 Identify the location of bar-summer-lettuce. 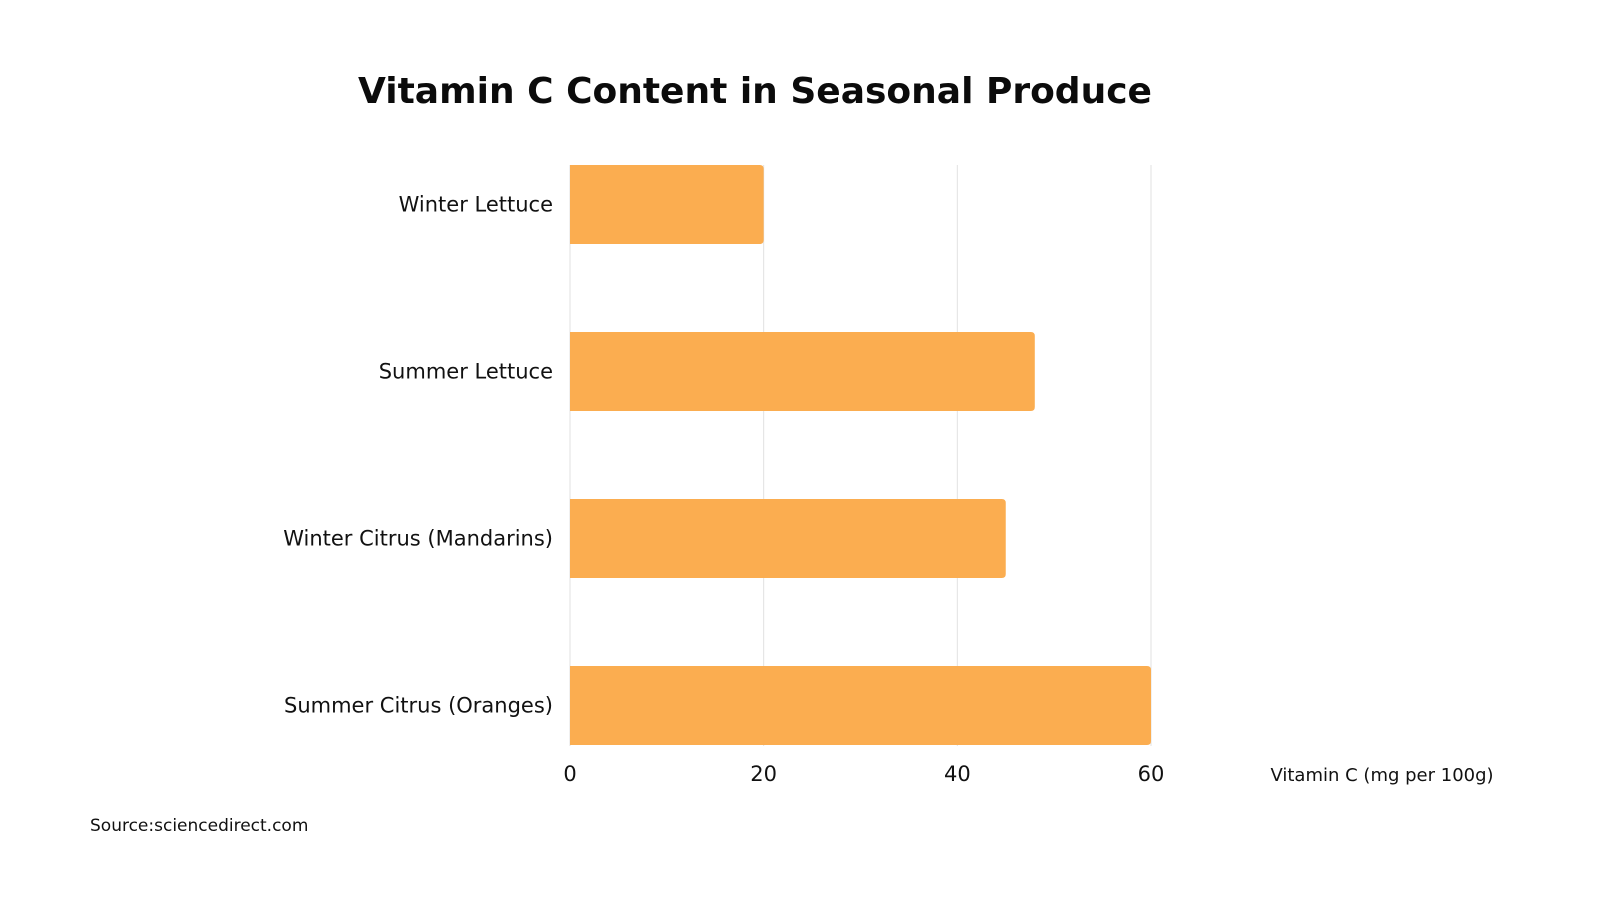
(802, 371).